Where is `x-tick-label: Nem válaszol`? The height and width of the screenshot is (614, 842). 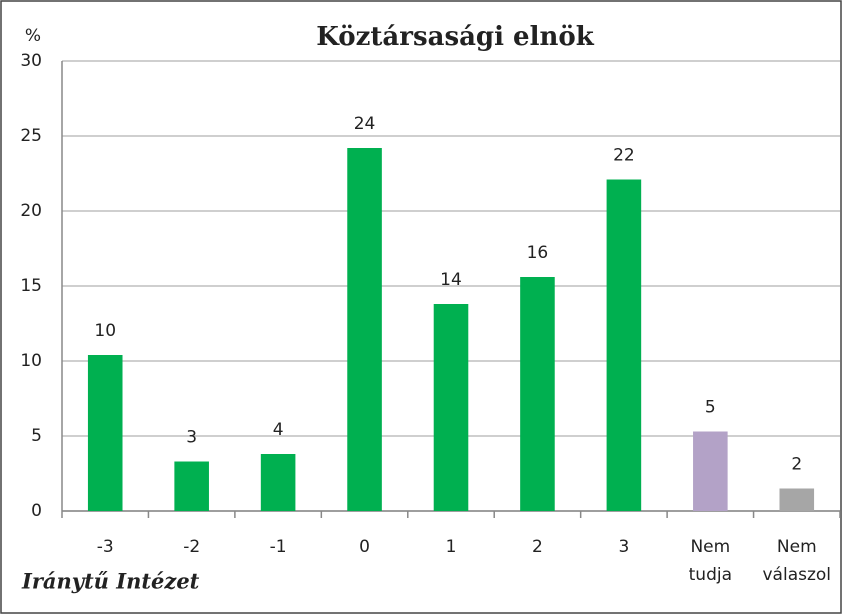 x-tick-label: Nem válaszol is located at coordinates (797, 561).